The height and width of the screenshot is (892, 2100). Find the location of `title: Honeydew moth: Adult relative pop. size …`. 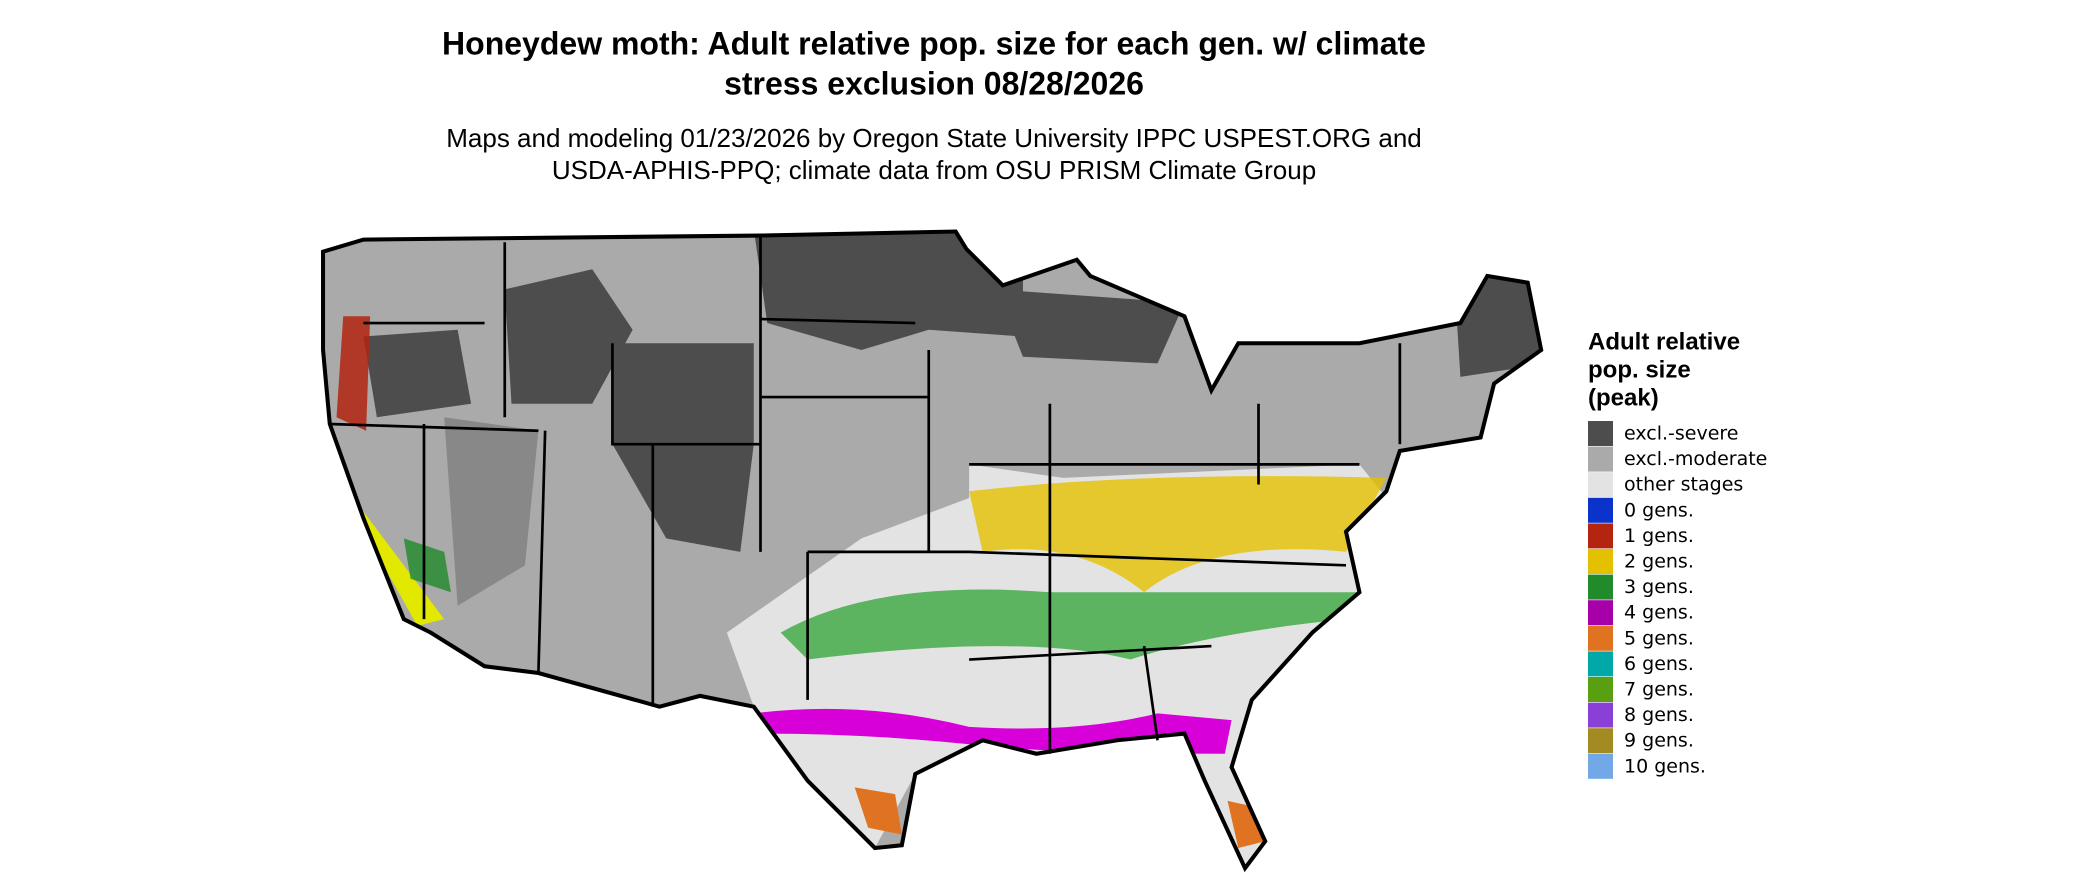

title: Honeydew moth: Adult relative pop. size … is located at coordinates (934, 43).